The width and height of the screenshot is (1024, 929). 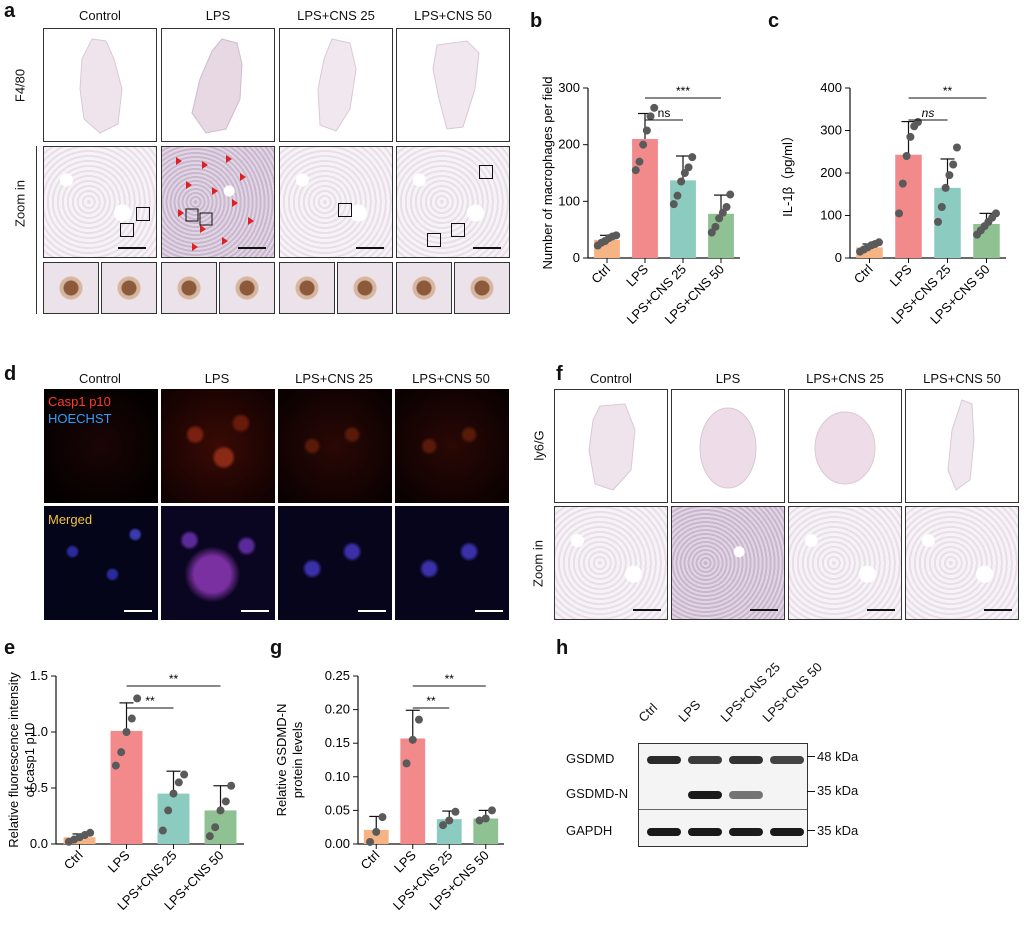 What do you see at coordinates (689, 711) in the screenshot?
I see `wb-lane-lps: LPS` at bounding box center [689, 711].